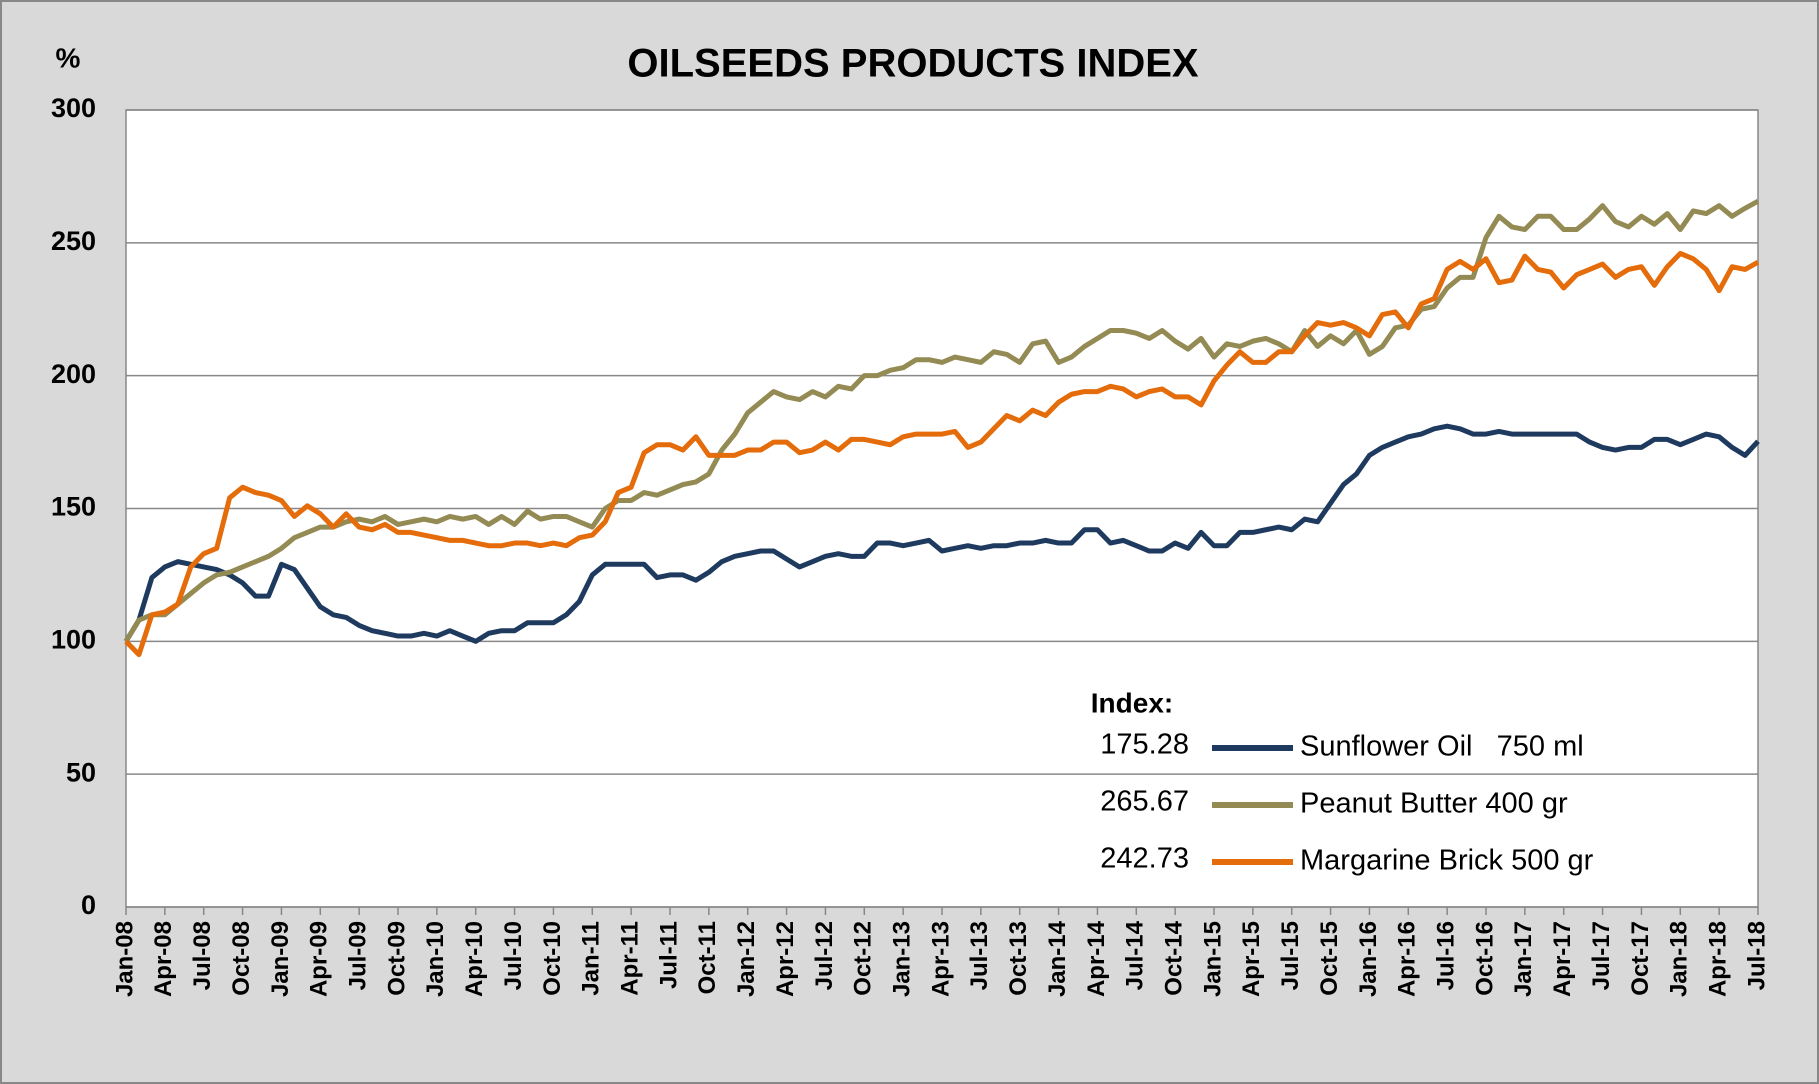  I want to click on x-tick-label: Apr-13, so click(940, 959).